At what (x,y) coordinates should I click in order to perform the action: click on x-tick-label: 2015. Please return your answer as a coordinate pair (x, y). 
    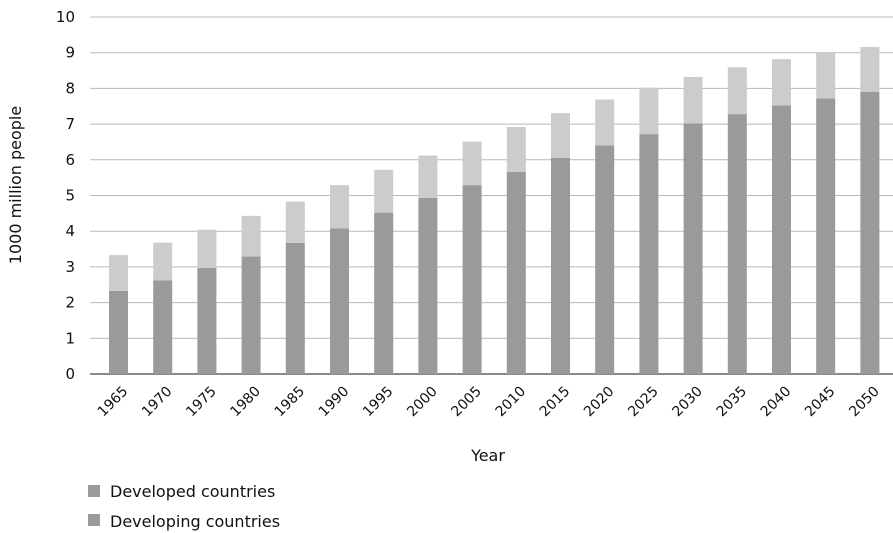
    Looking at the image, I should click on (555, 402).